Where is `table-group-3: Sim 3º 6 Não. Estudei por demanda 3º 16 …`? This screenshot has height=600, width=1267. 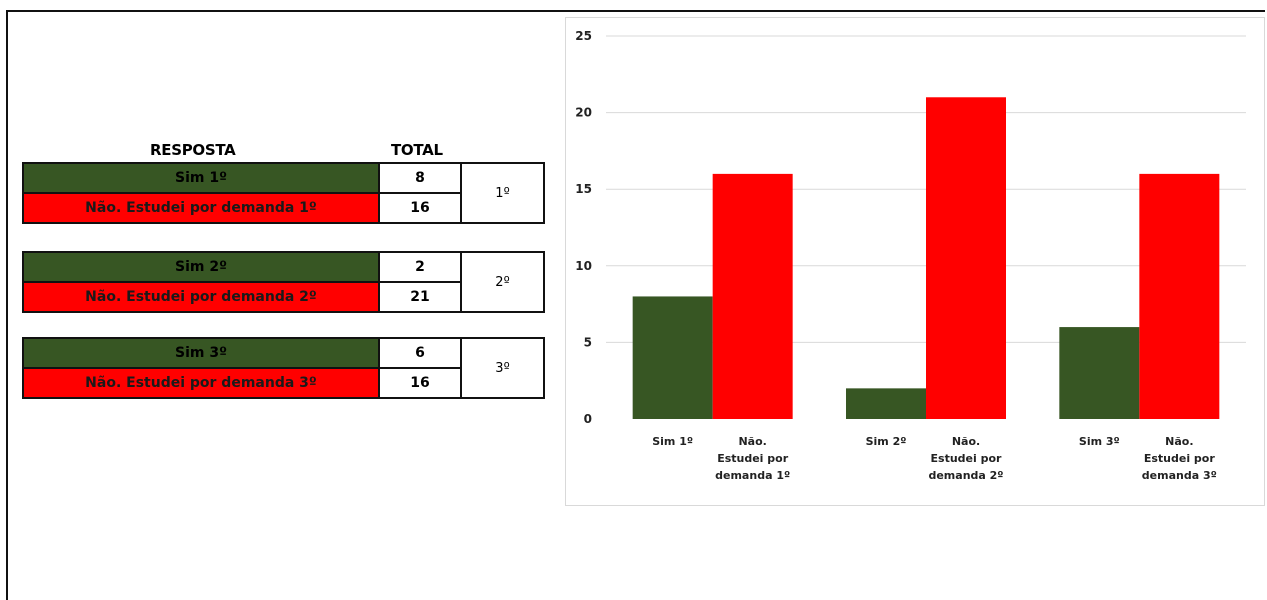 table-group-3: Sim 3º 6 Não. Estudei por demanda 3º 16 … is located at coordinates (283, 369).